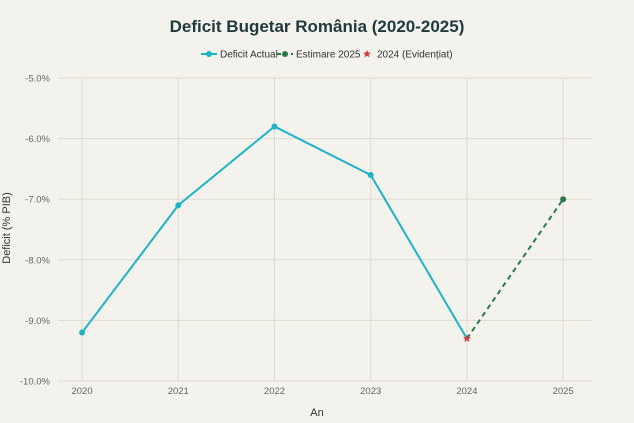 The height and width of the screenshot is (423, 634). What do you see at coordinates (7, 228) in the screenshot?
I see `y-axis-title: Deficit (% PIB)` at bounding box center [7, 228].